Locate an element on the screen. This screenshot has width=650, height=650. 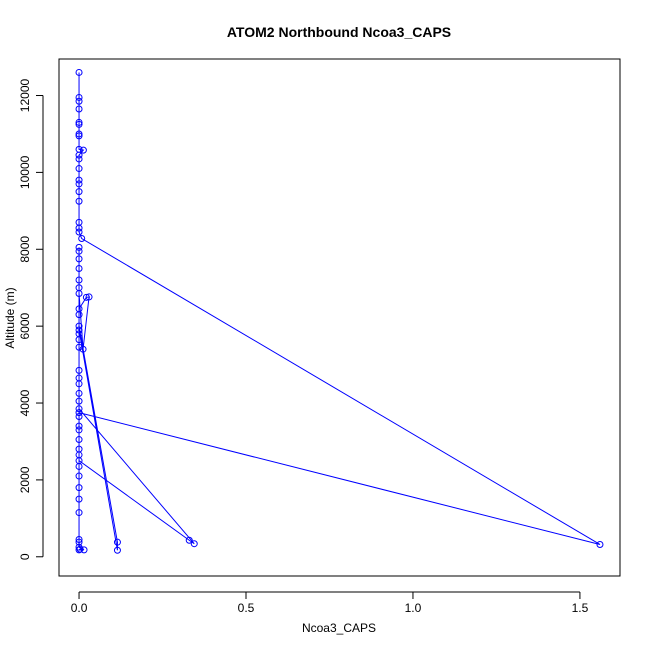
y-tick-label: 2000 is located at coordinates (25, 479).